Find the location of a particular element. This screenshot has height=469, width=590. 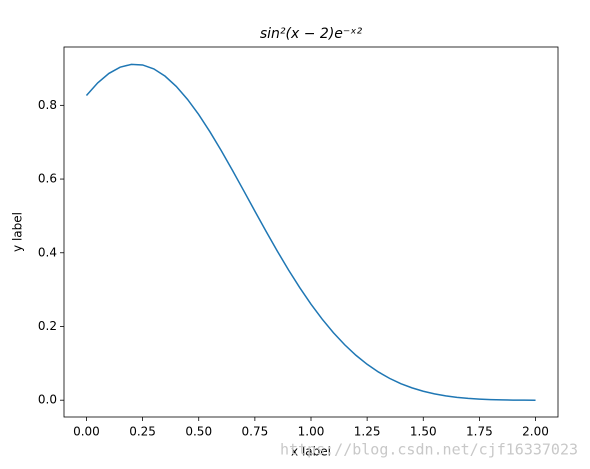

x-axis-label: x label is located at coordinates (311, 452).